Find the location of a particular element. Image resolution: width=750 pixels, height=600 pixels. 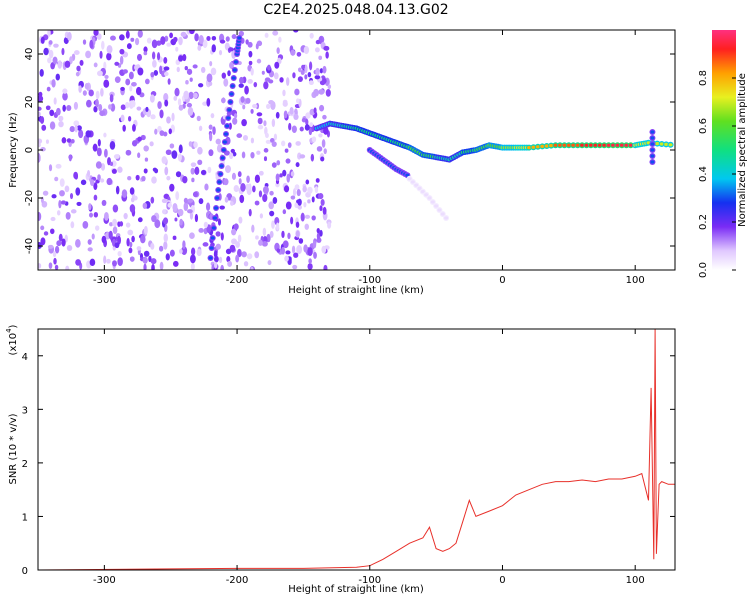

snr-y-label: SNR (10 * v/v) is located at coordinates (13, 448).